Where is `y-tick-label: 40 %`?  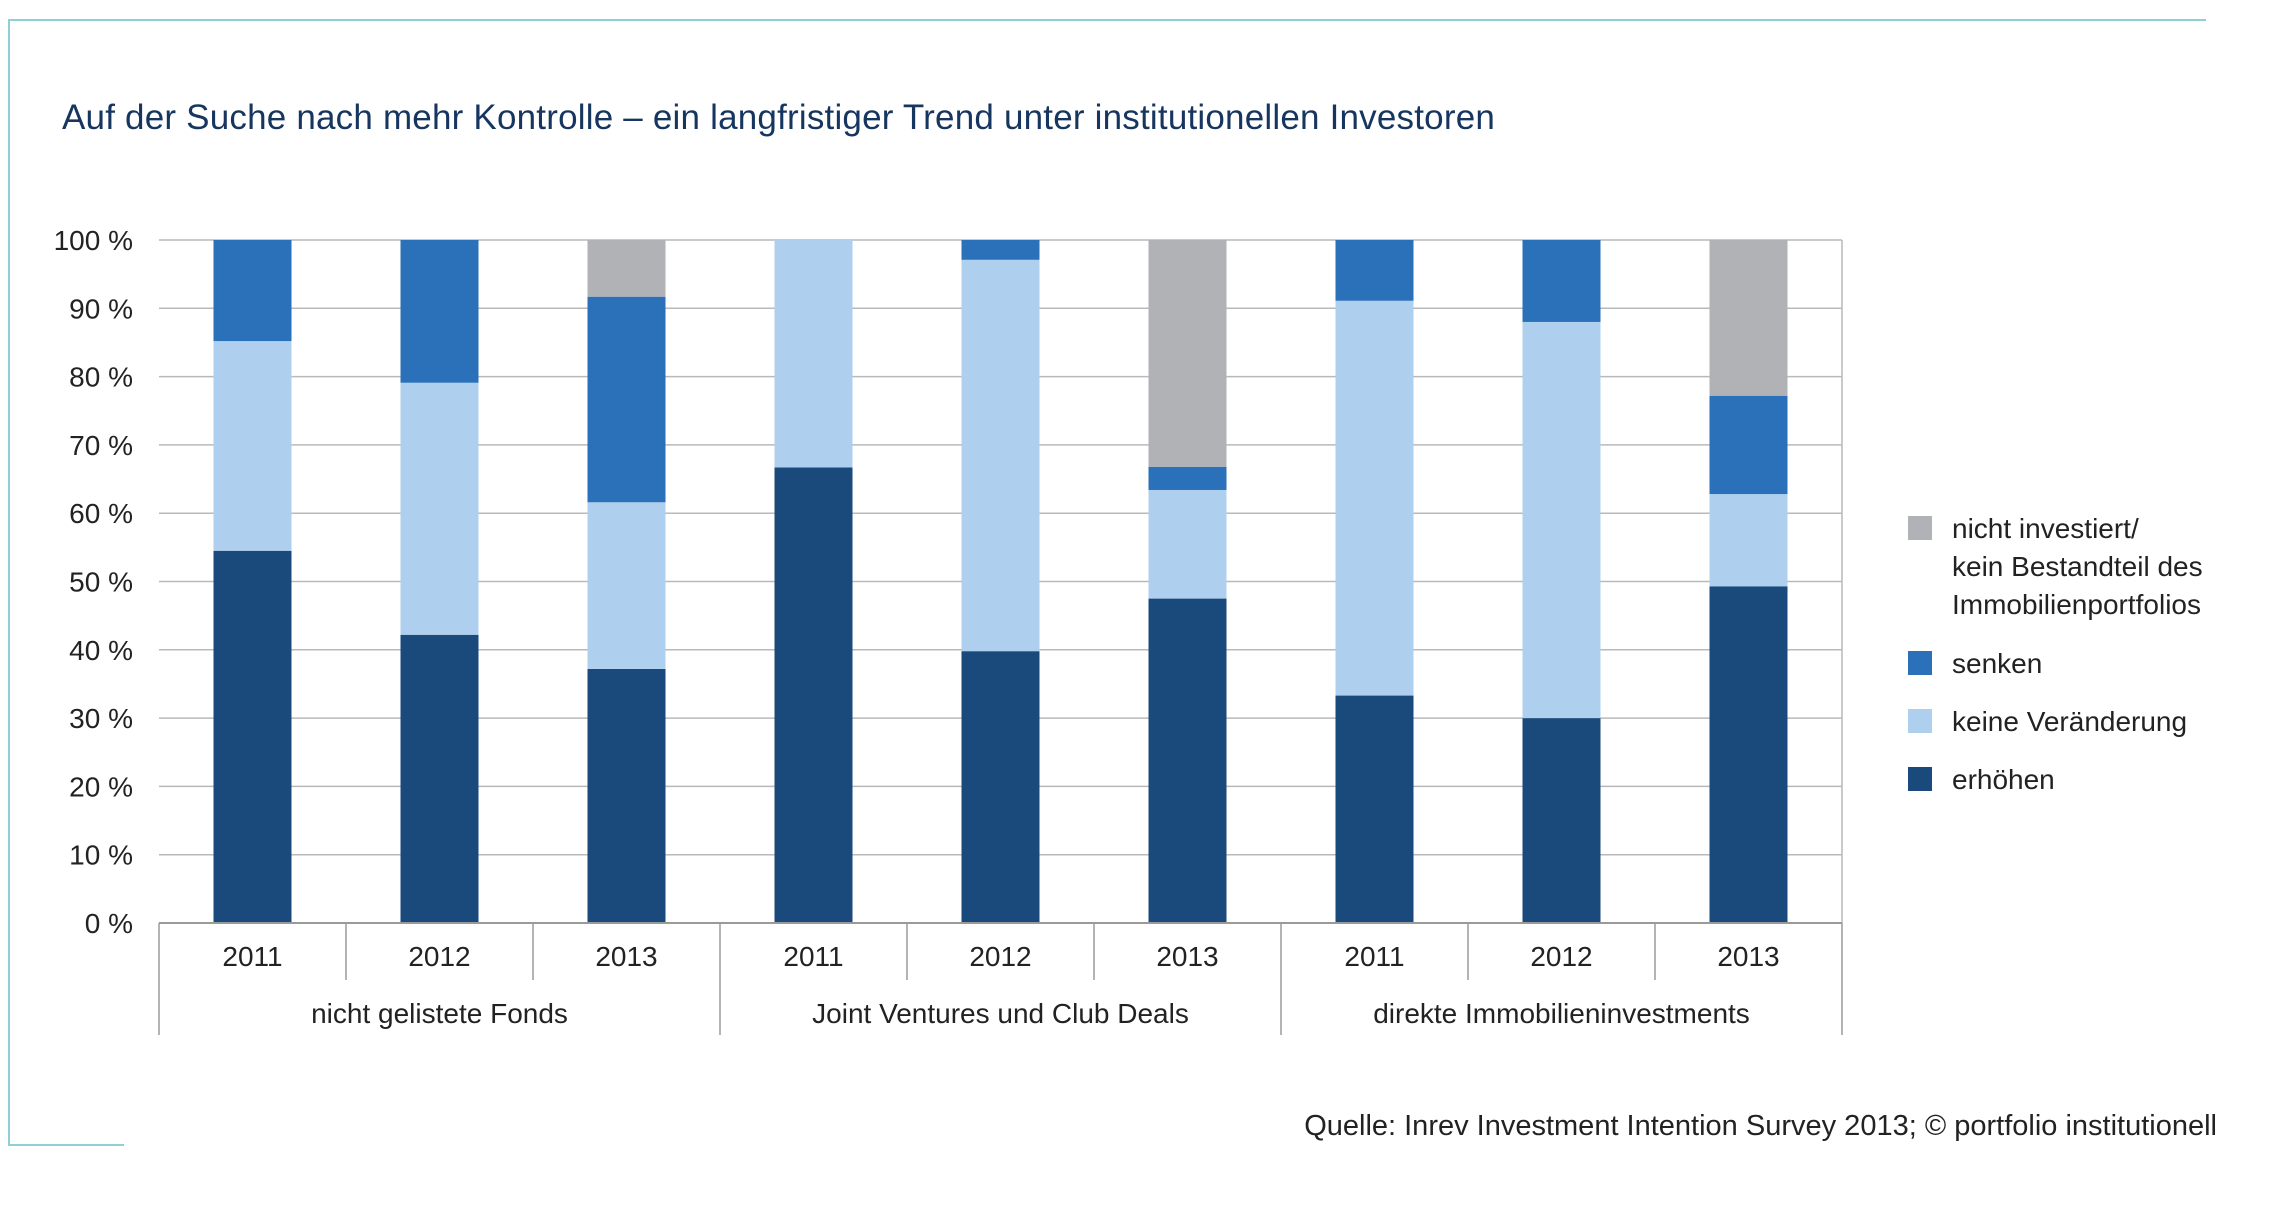 y-tick-label: 40 % is located at coordinates (101, 650).